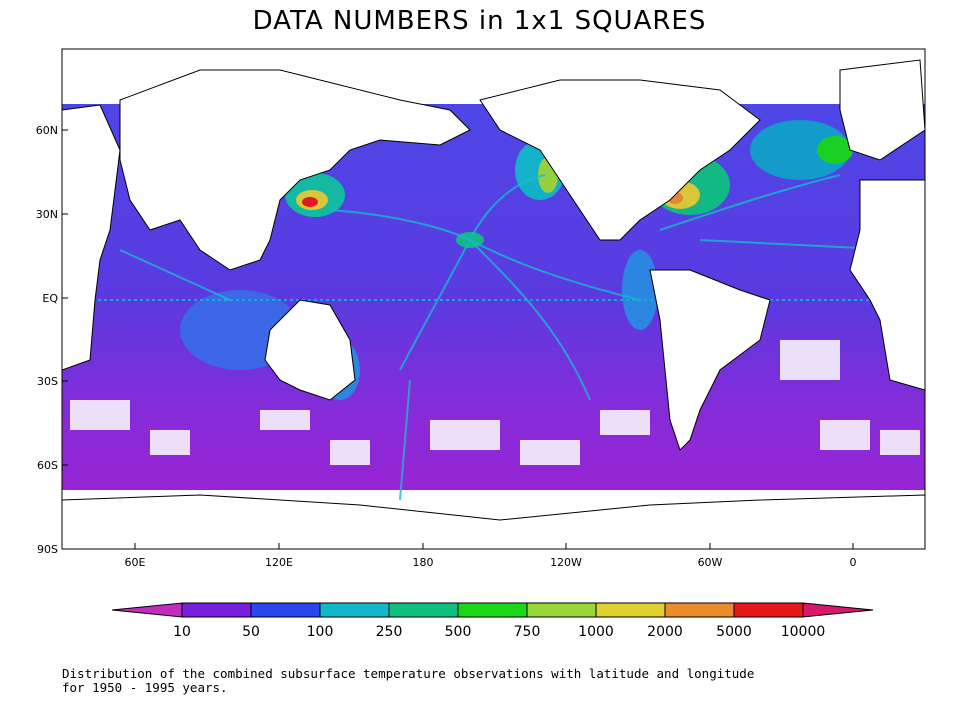 Image resolution: width=959 pixels, height=712 pixels. Describe the element at coordinates (145, 687) in the screenshot. I see `caption-line-2: for 1950 - 1995 years.` at that location.